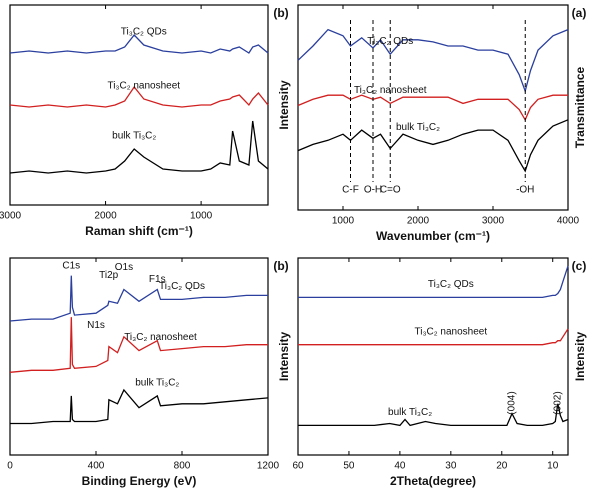 The width and height of the screenshot is (593, 489). What do you see at coordinates (557, 402) in the screenshot?
I see `annotation-label: (002)` at bounding box center [557, 402].